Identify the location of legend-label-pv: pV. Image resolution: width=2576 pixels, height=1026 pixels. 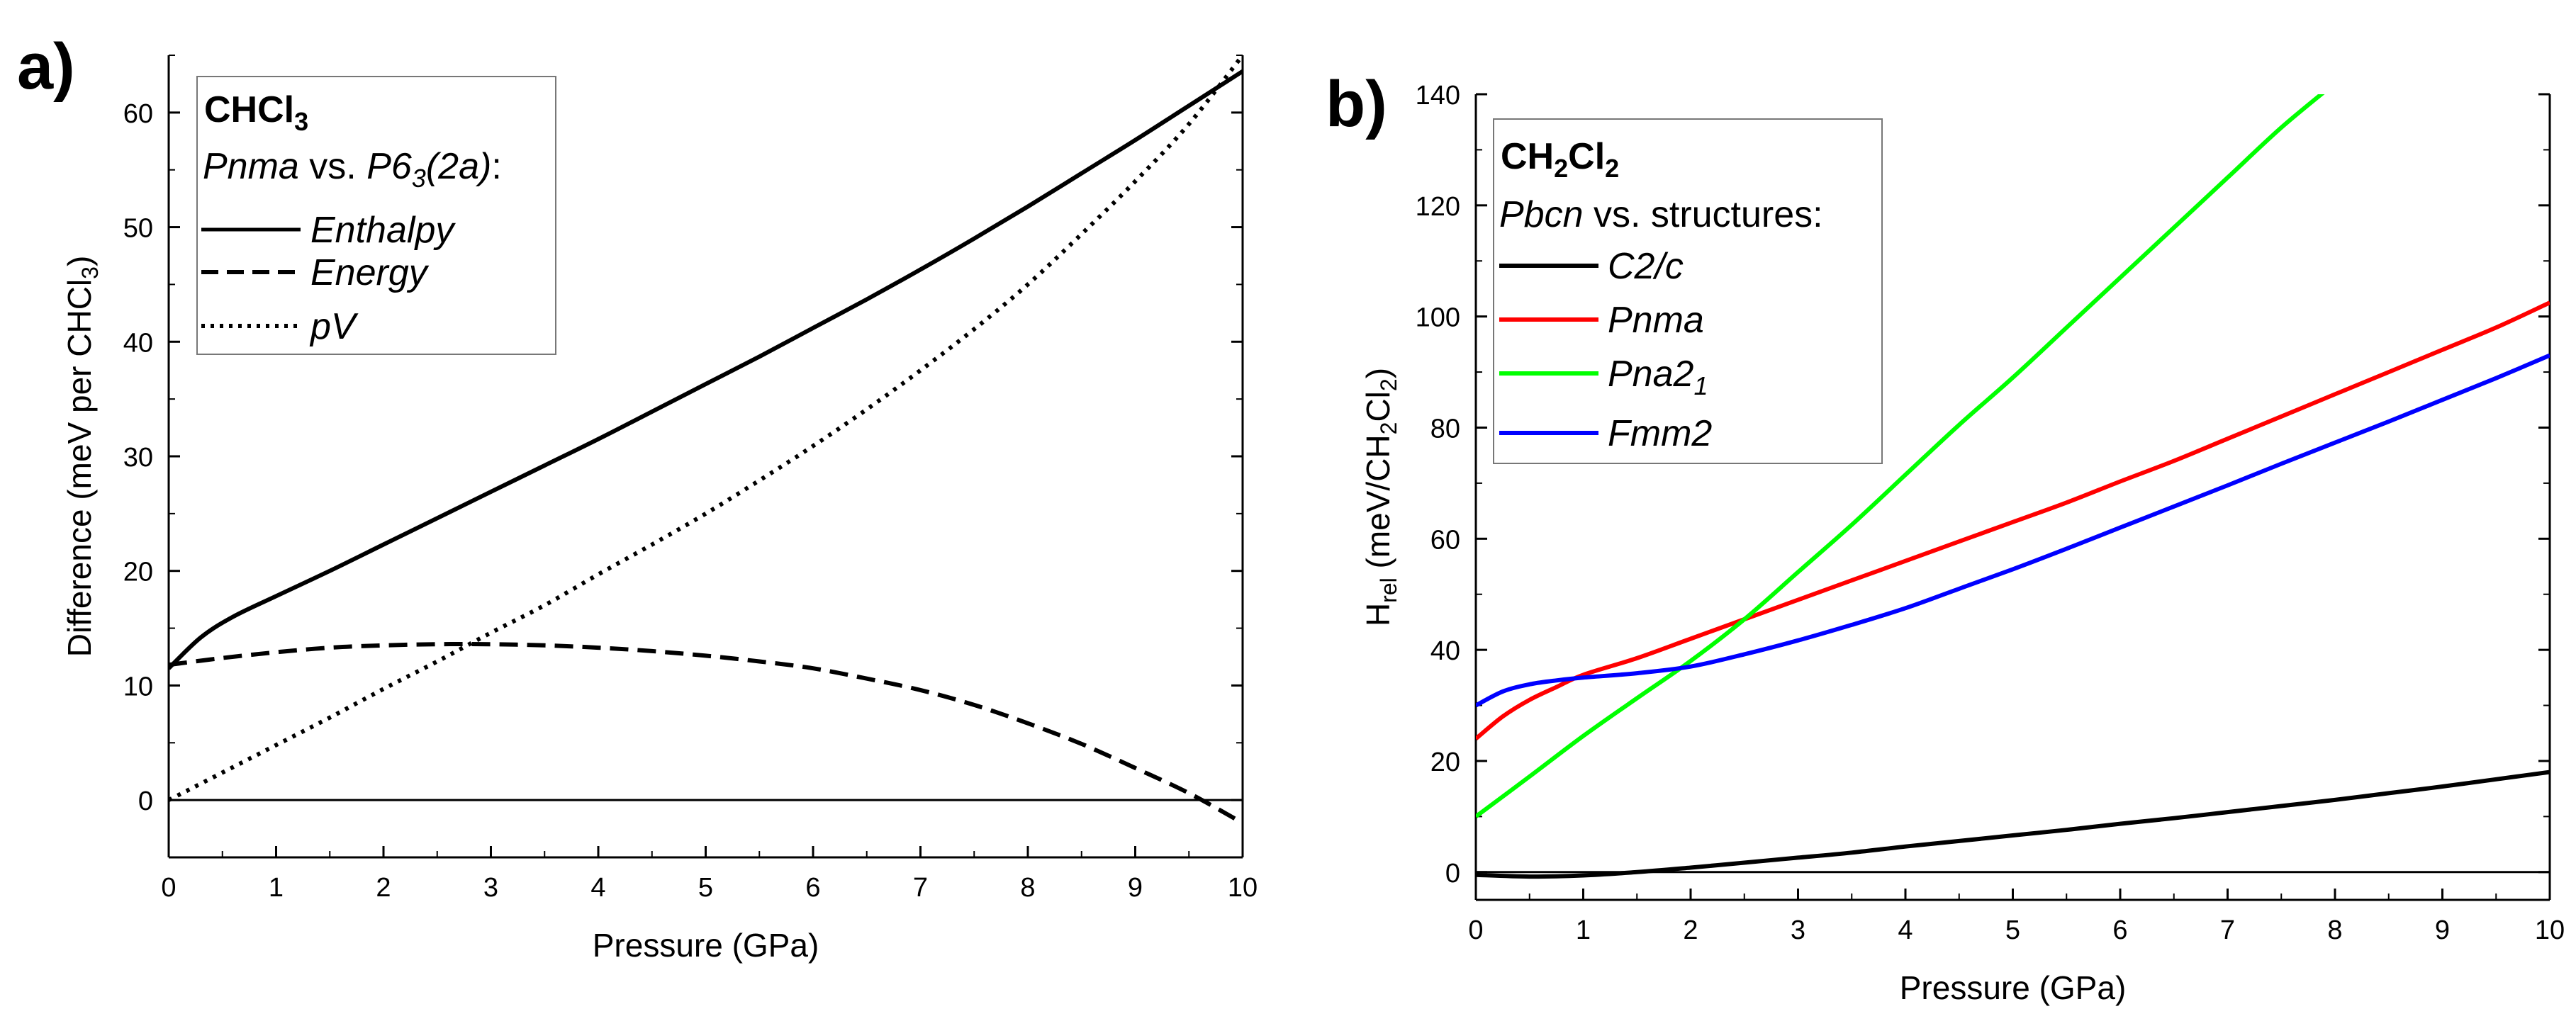
(334, 326).